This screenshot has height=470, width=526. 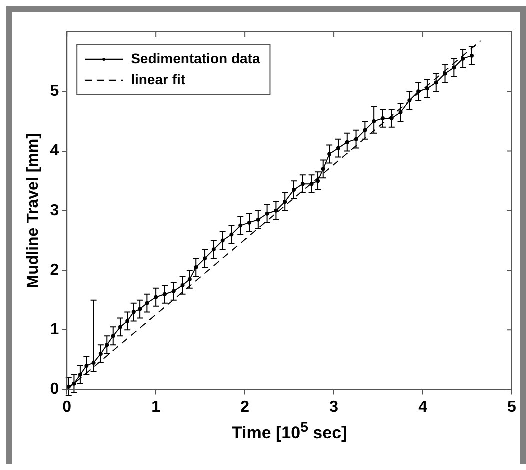 I want to click on y-tick-label: 0, so click(x=55, y=389).